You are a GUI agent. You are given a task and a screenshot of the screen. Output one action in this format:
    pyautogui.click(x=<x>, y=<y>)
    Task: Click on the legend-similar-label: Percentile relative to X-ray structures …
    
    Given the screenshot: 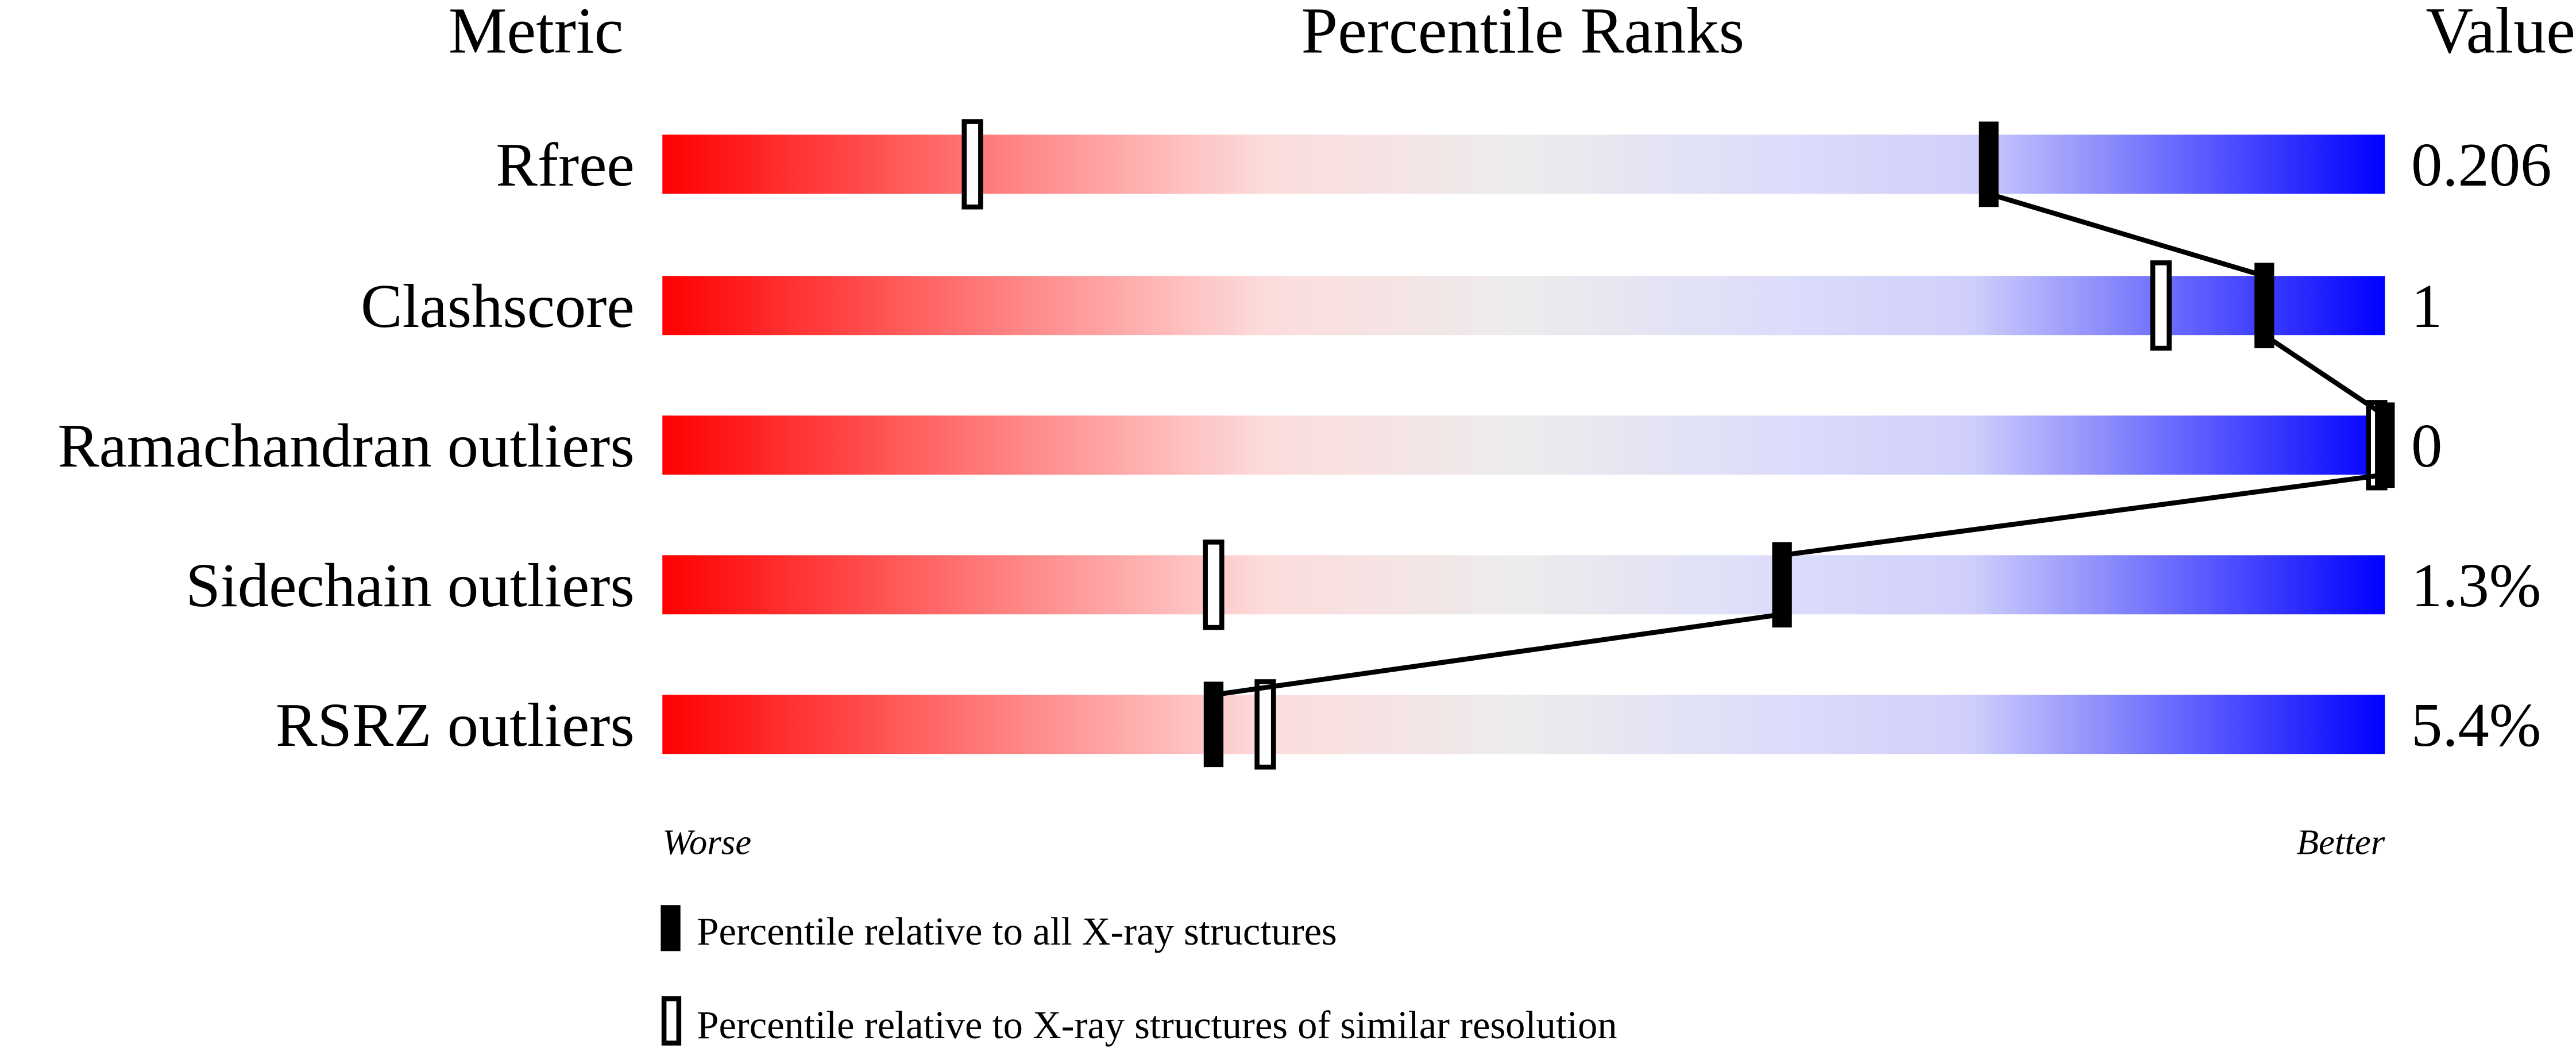 What is the action you would take?
    pyautogui.click(x=1157, y=1025)
    